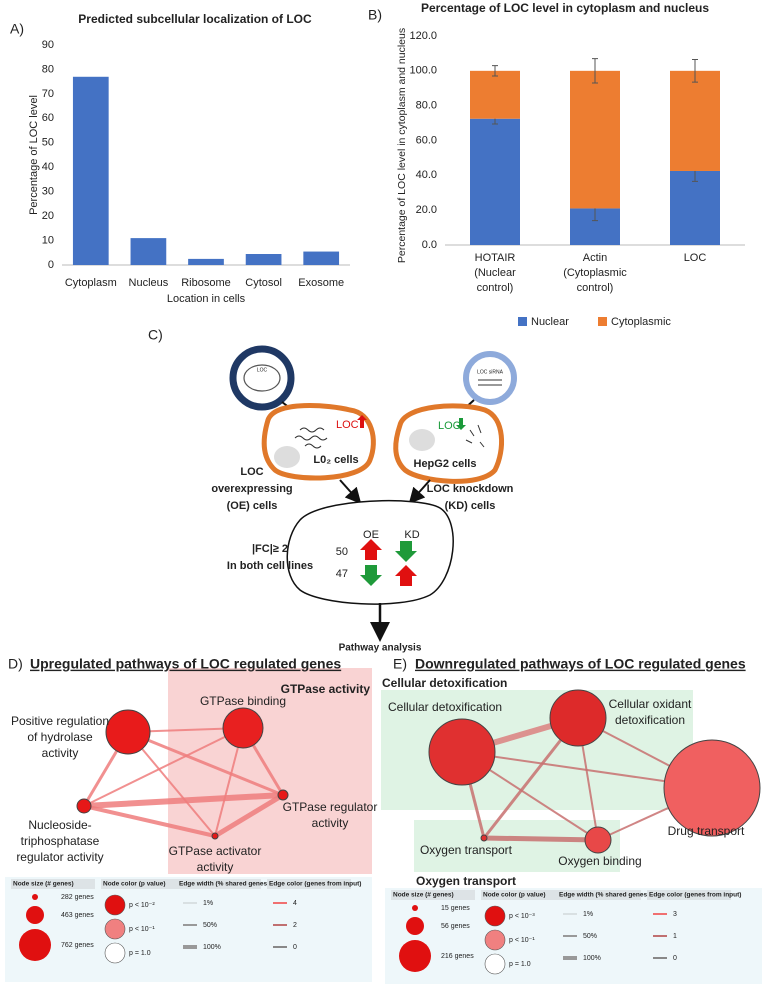  I want to click on x-tick-label: Cytoplasm, so click(91, 283).